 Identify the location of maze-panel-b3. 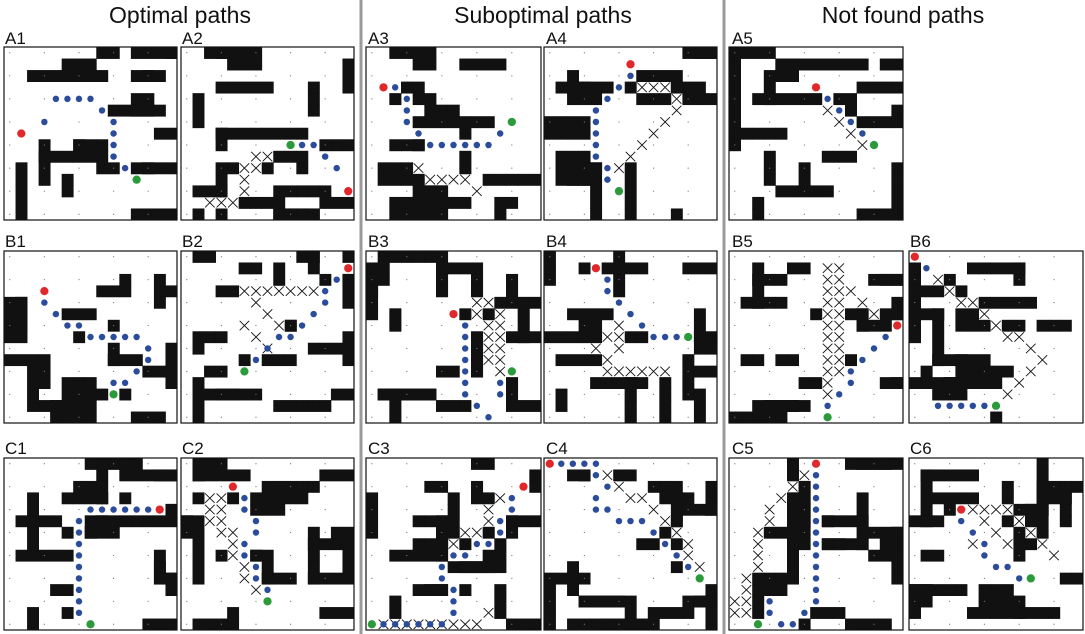
(453, 337).